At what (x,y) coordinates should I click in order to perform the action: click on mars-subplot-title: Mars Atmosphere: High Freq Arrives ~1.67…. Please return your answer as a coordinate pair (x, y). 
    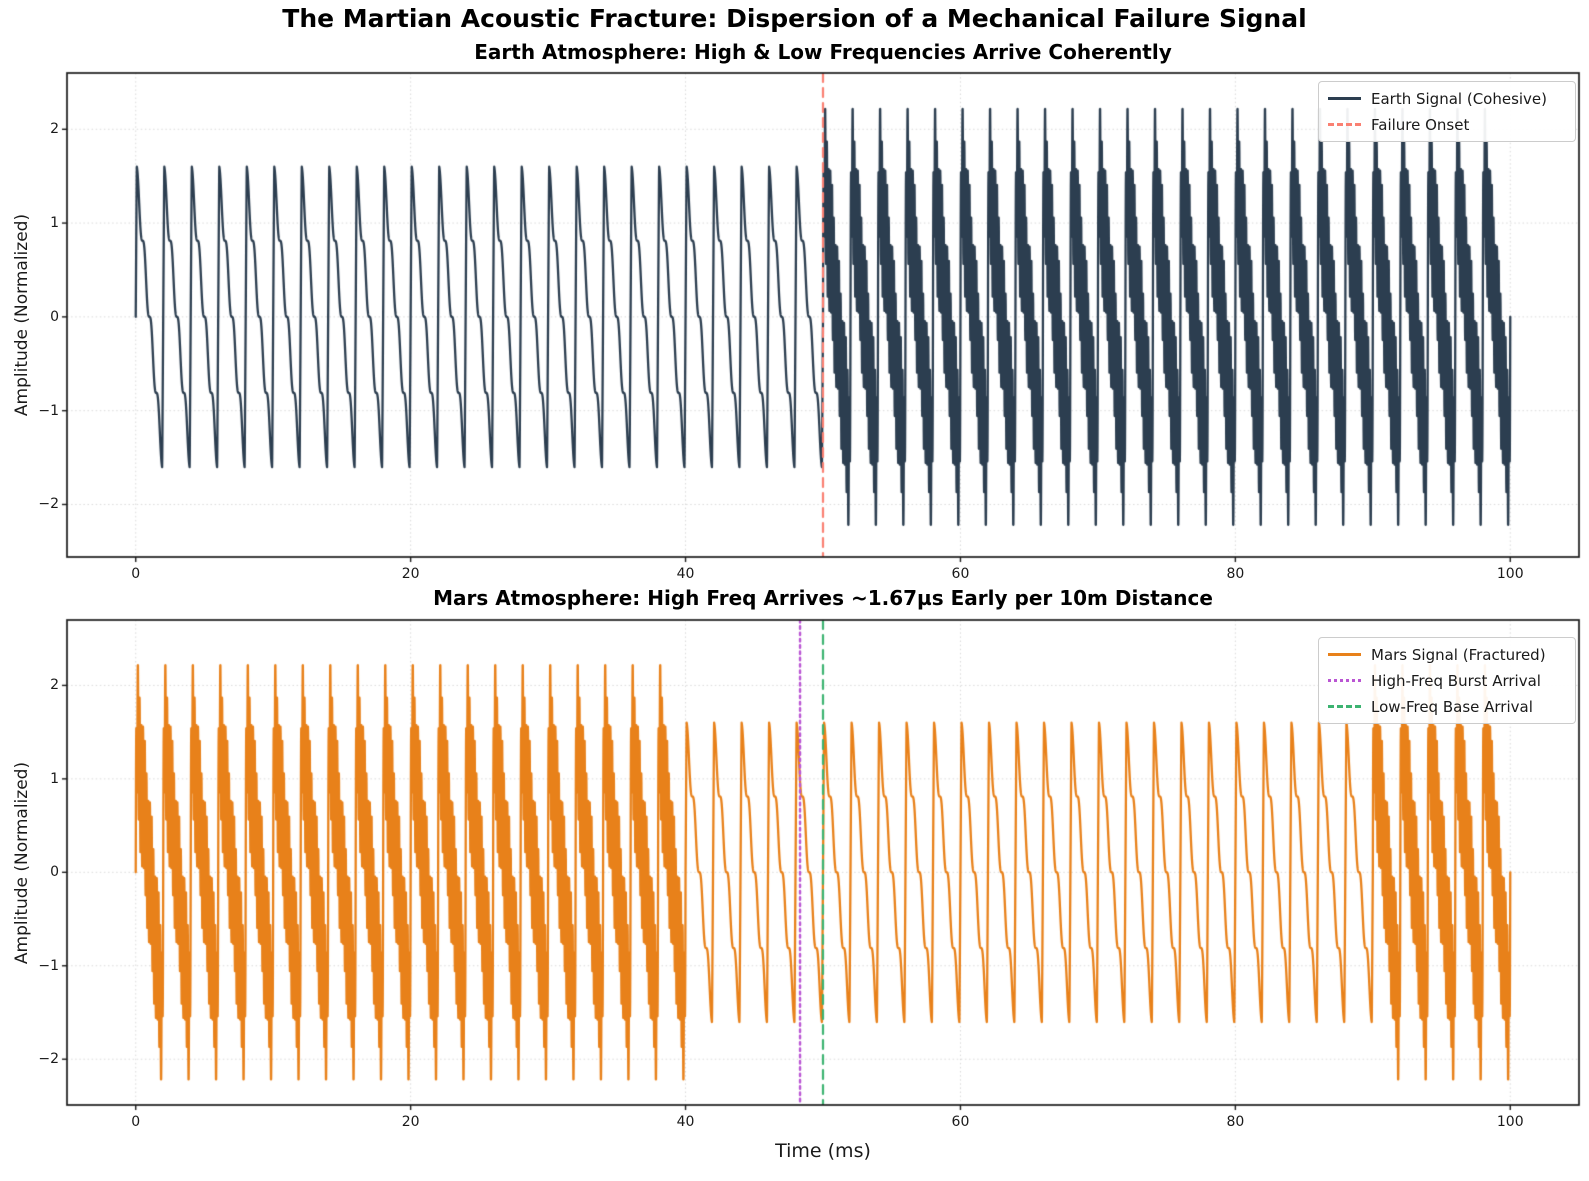
    Looking at the image, I should click on (823, 598).